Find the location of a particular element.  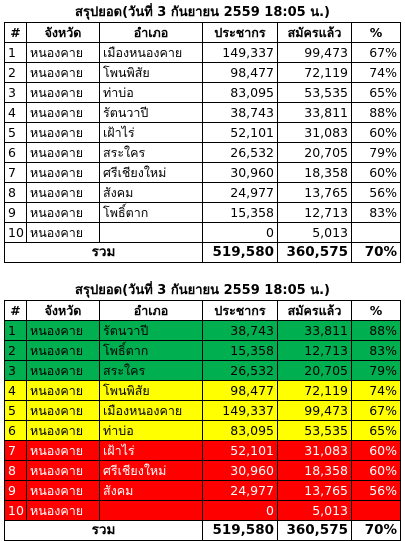

total-cell: 360,575 is located at coordinates (314, 530).